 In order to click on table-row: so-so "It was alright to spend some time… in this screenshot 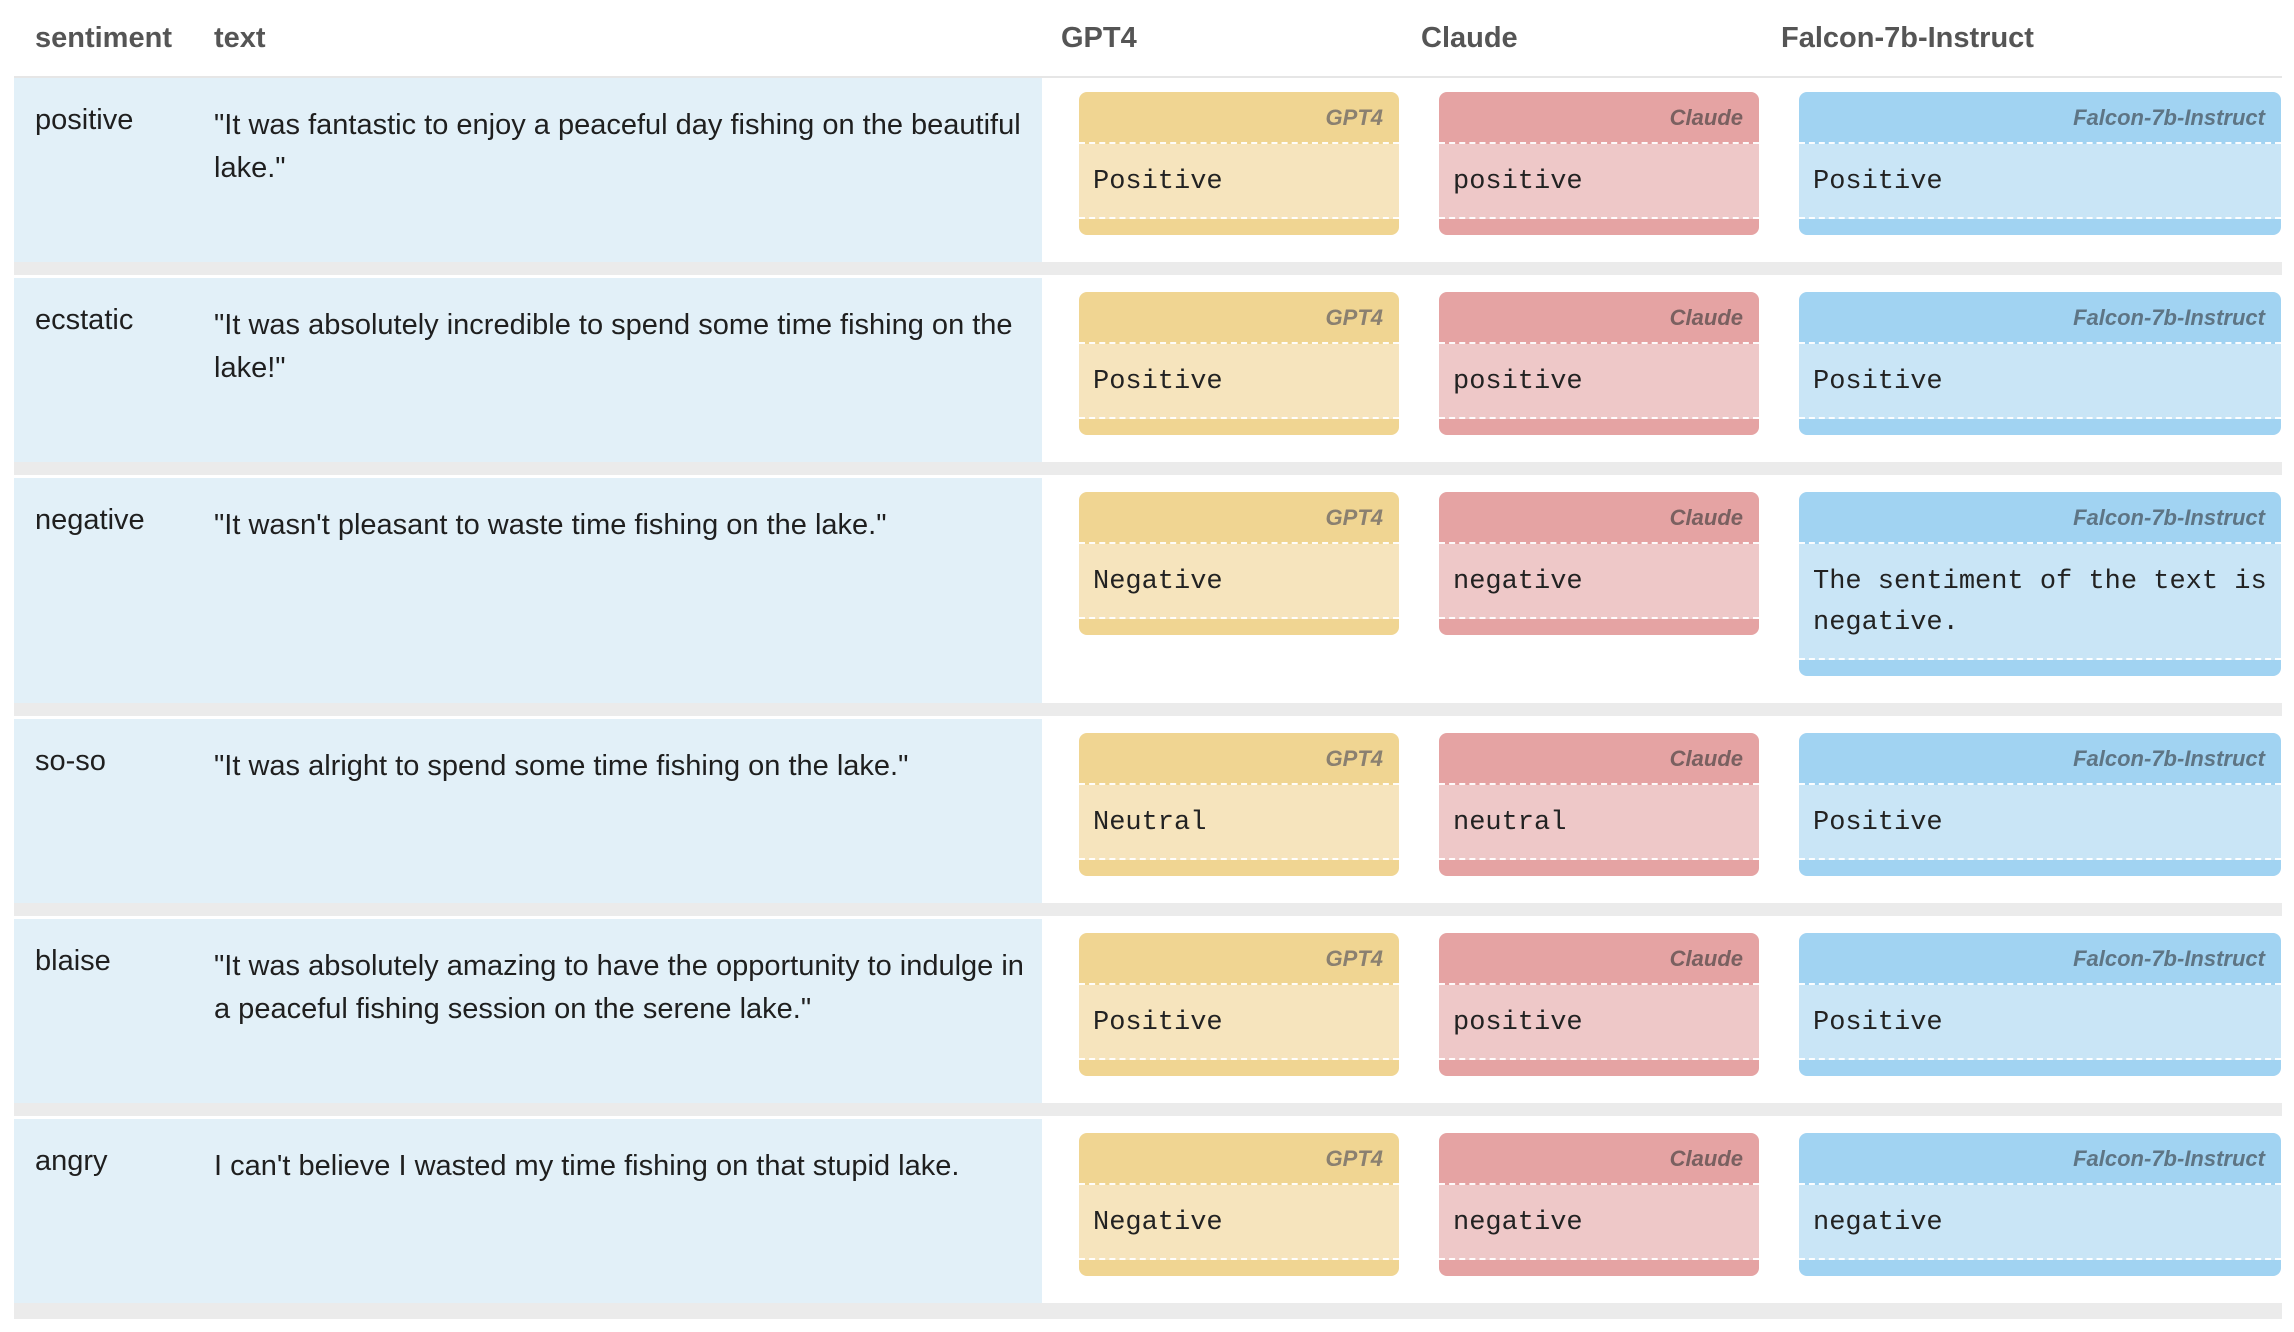, I will do `click(1148, 817)`.